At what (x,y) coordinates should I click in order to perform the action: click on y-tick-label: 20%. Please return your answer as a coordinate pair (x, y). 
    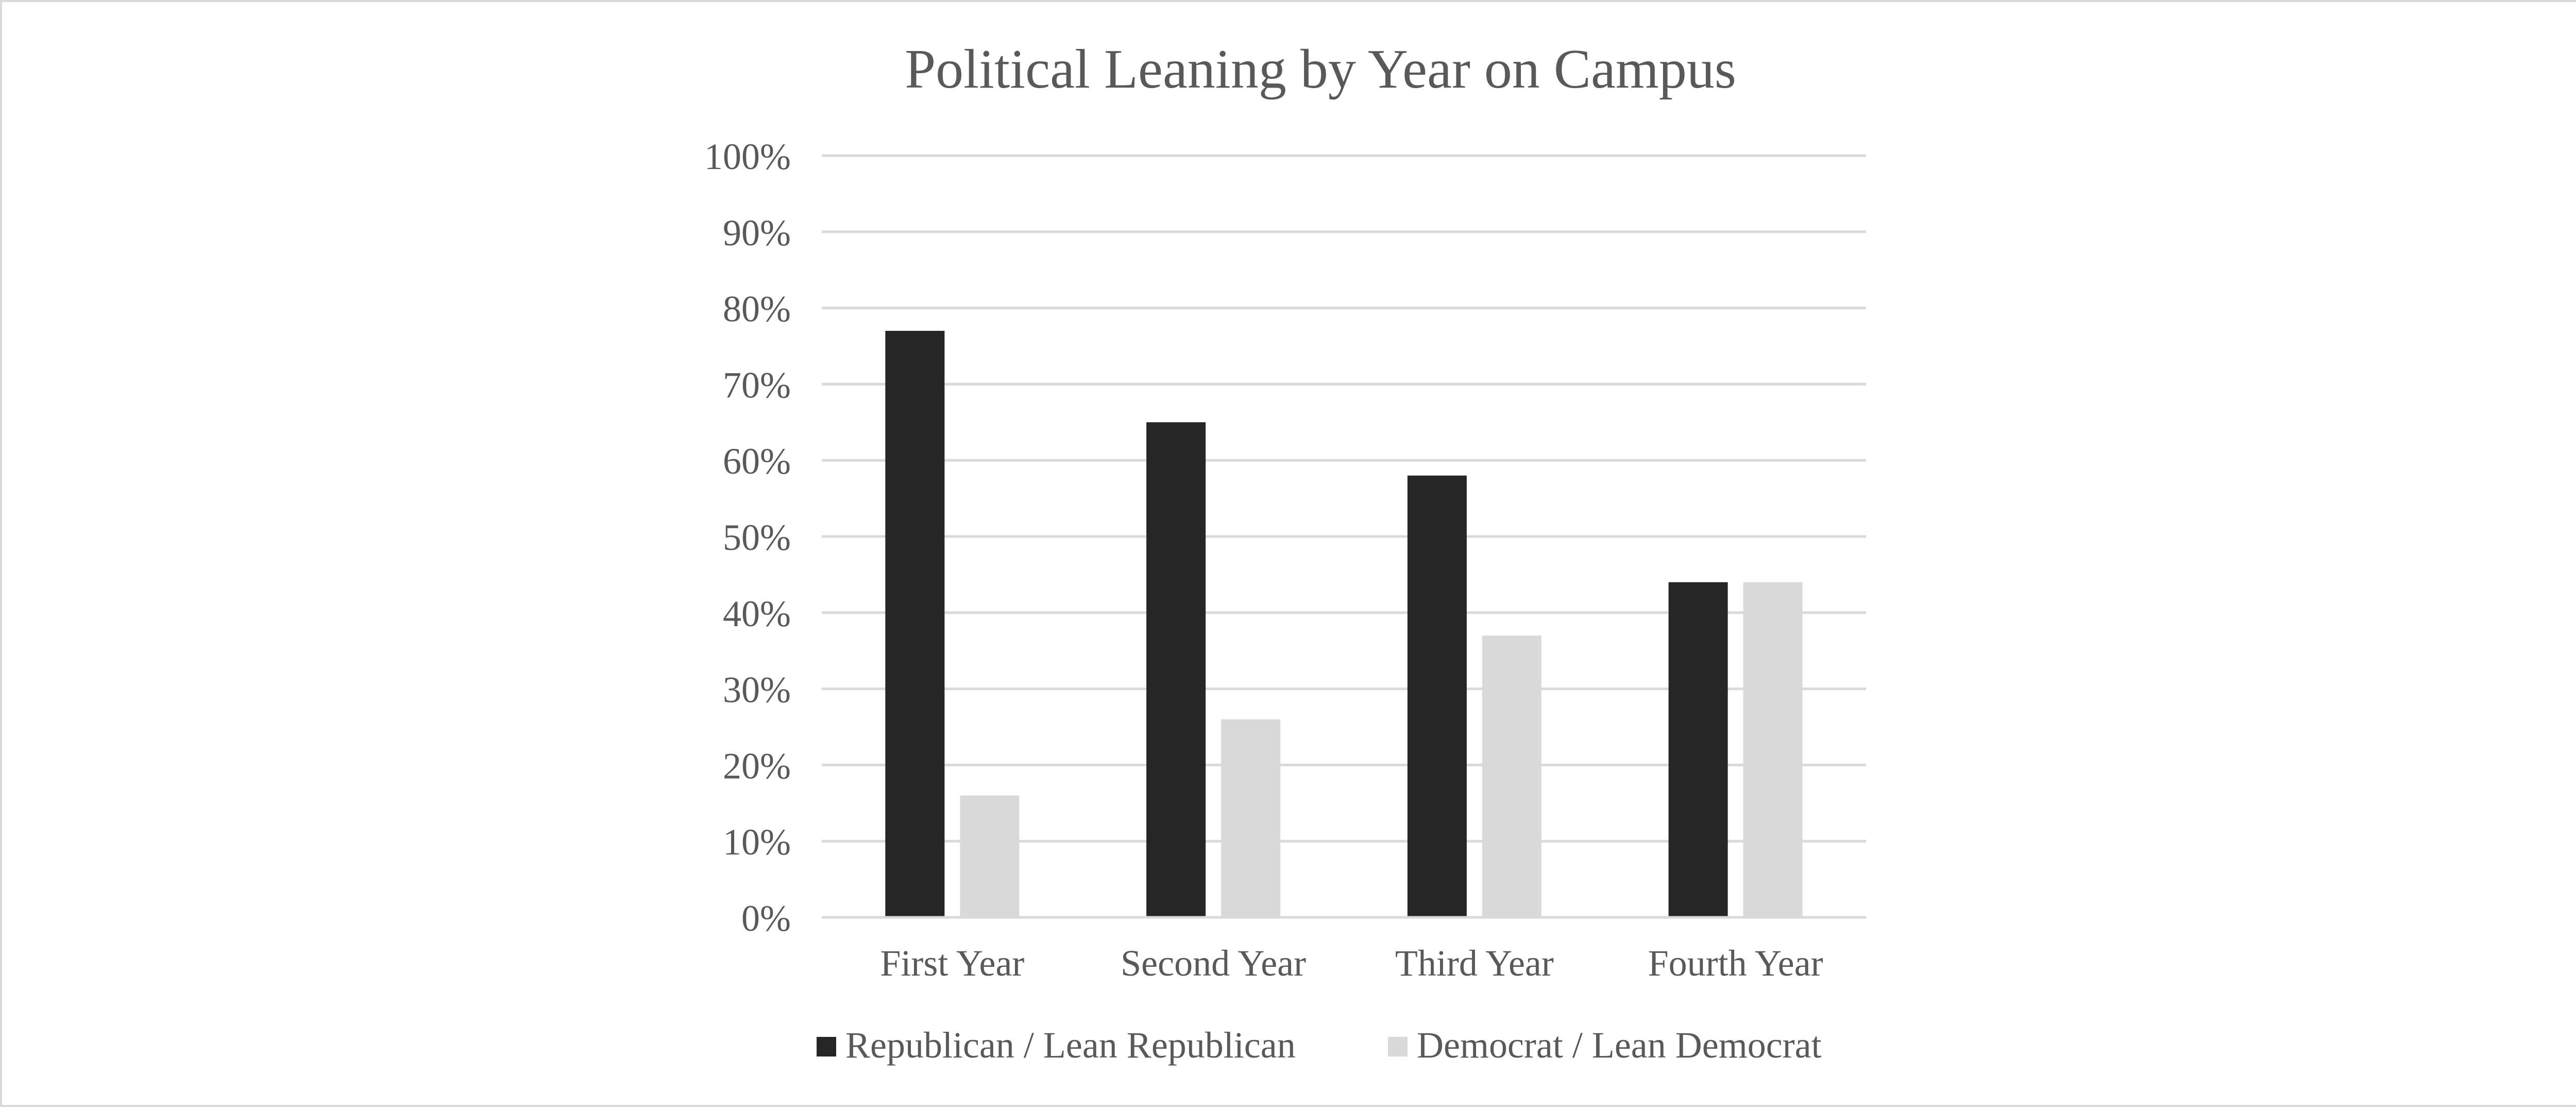
    Looking at the image, I should click on (757, 765).